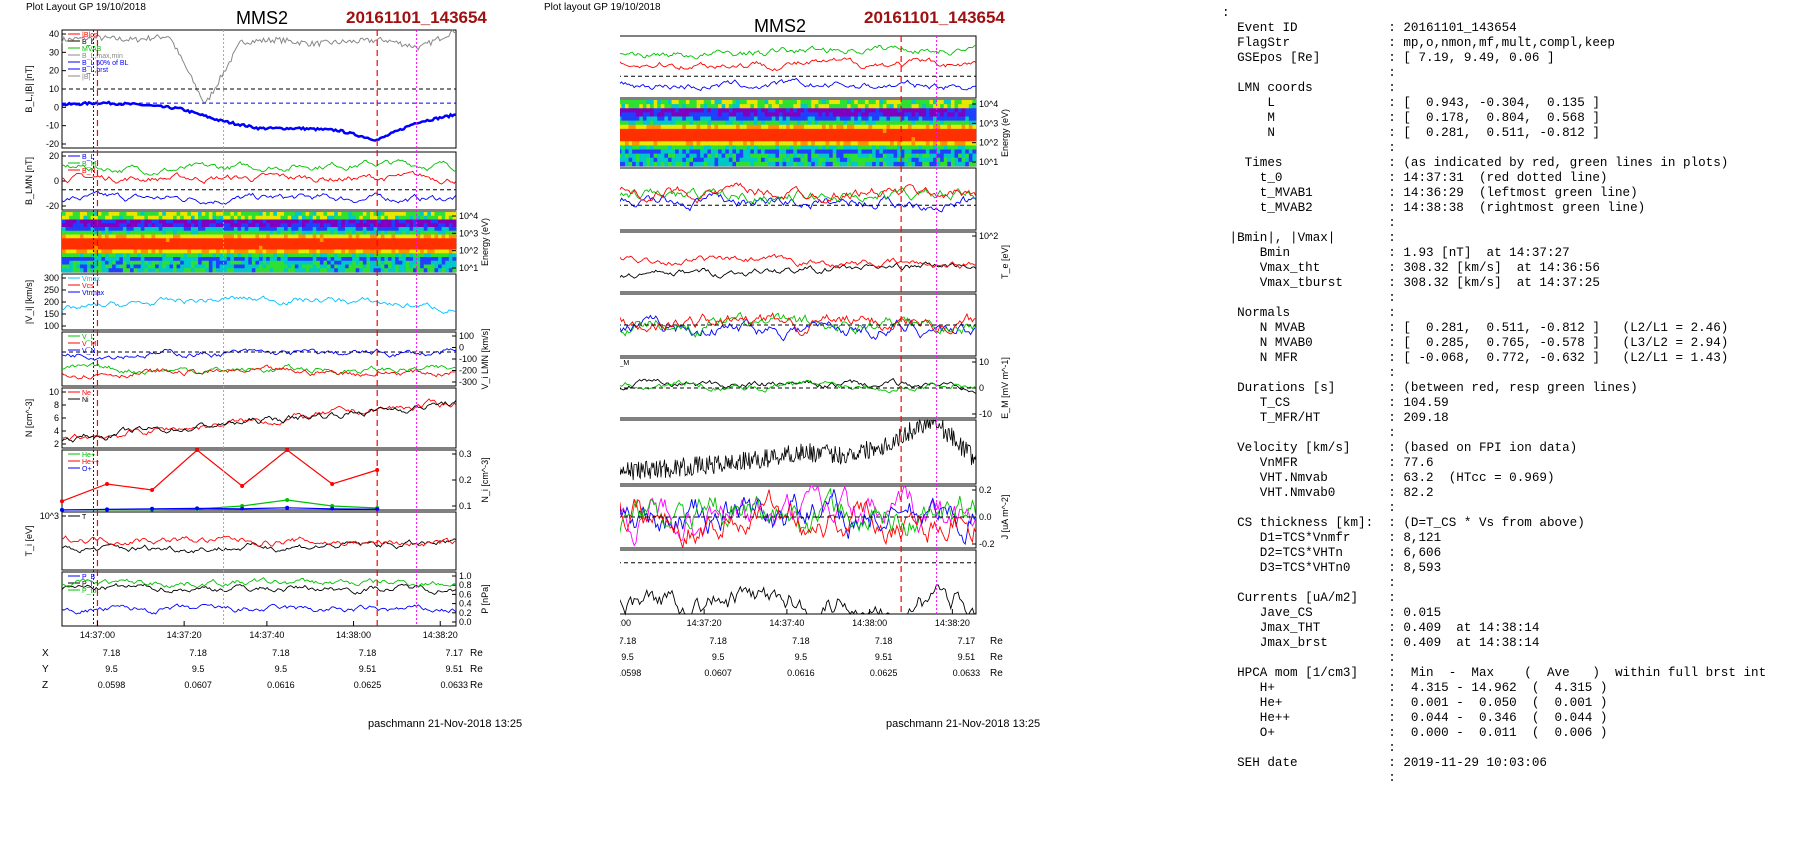  Describe the element at coordinates (184, 635) in the screenshot. I see `x-tick-label: 14:37:20` at that location.